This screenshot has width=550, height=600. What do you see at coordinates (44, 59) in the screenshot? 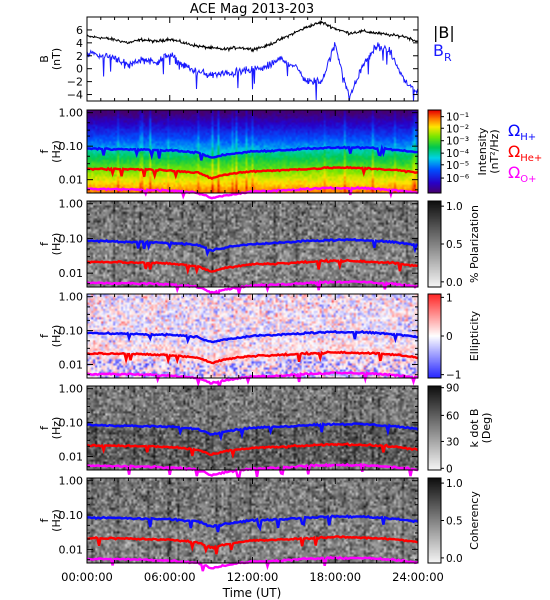
I see `y-axis-title: B` at bounding box center [44, 59].